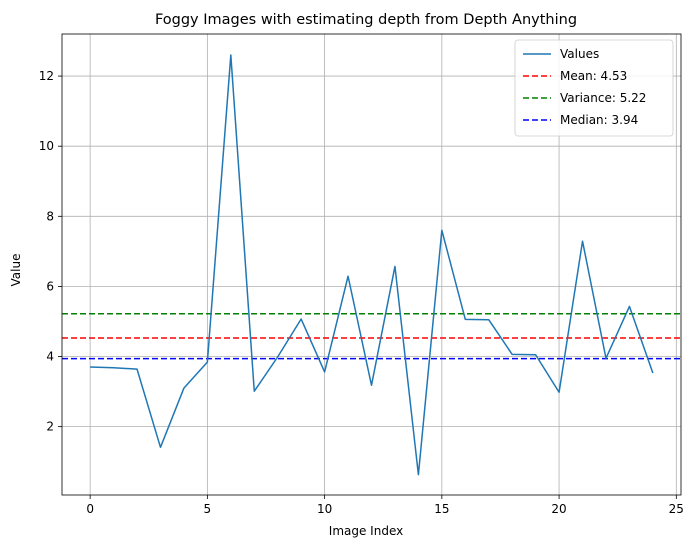 This screenshot has width=690, height=547. Describe the element at coordinates (208, 509) in the screenshot. I see `x-tick-label: 5` at that location.